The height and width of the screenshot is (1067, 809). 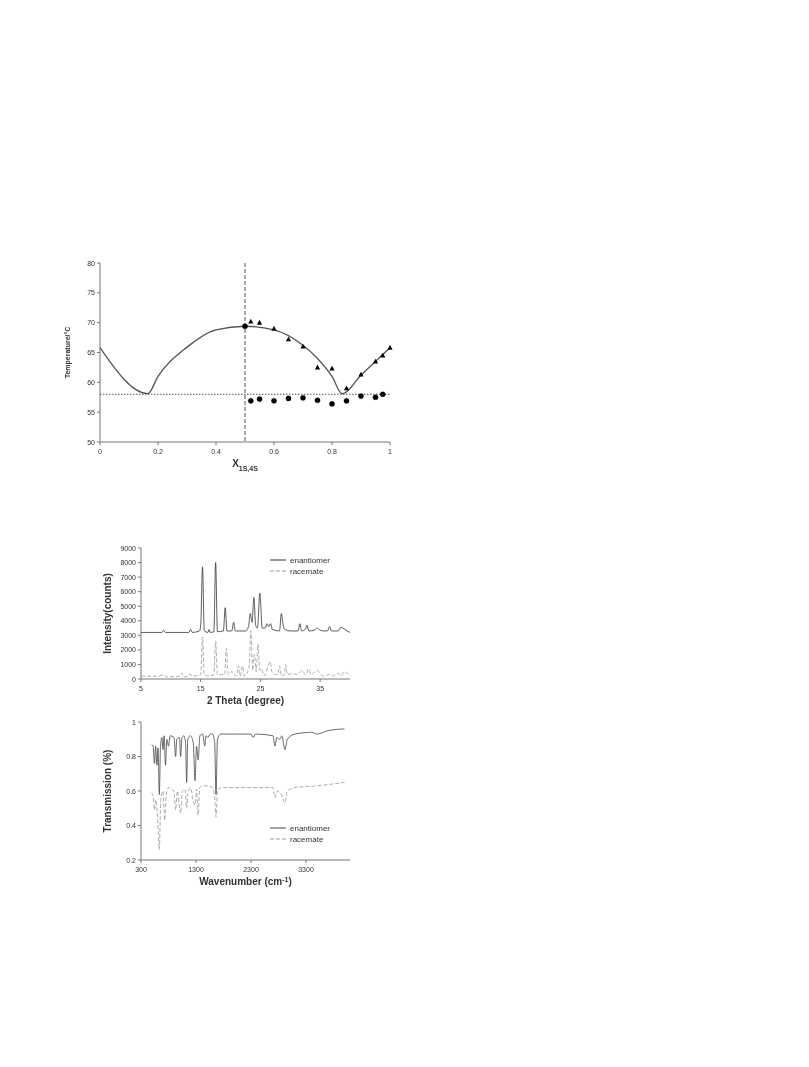 What do you see at coordinates (245, 881) in the screenshot?
I see `x-axis-title: Wavenumber (cm$^{-1}$)` at bounding box center [245, 881].